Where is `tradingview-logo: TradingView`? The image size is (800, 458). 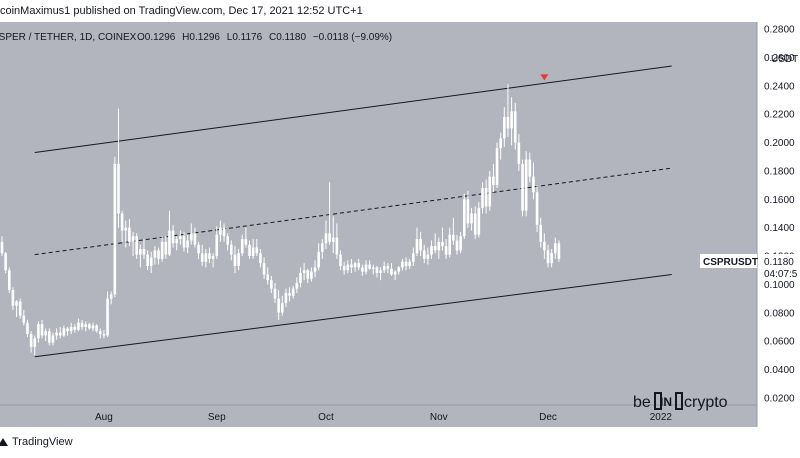 tradingview-logo: TradingView is located at coordinates (36, 442).